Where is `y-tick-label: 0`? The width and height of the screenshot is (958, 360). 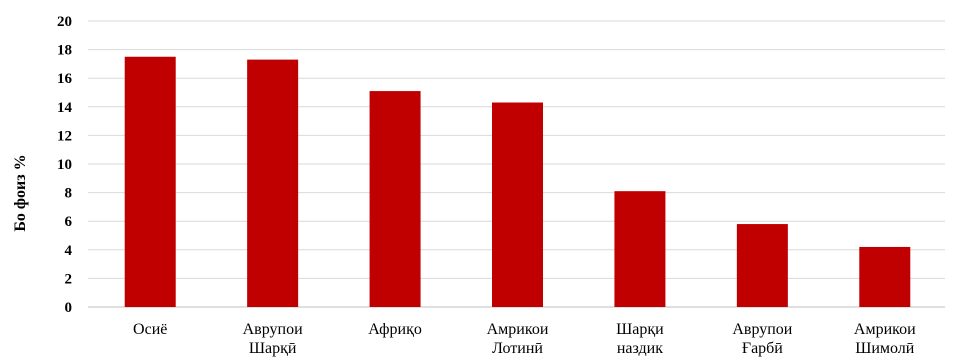 y-tick-label: 0 is located at coordinates (69, 308).